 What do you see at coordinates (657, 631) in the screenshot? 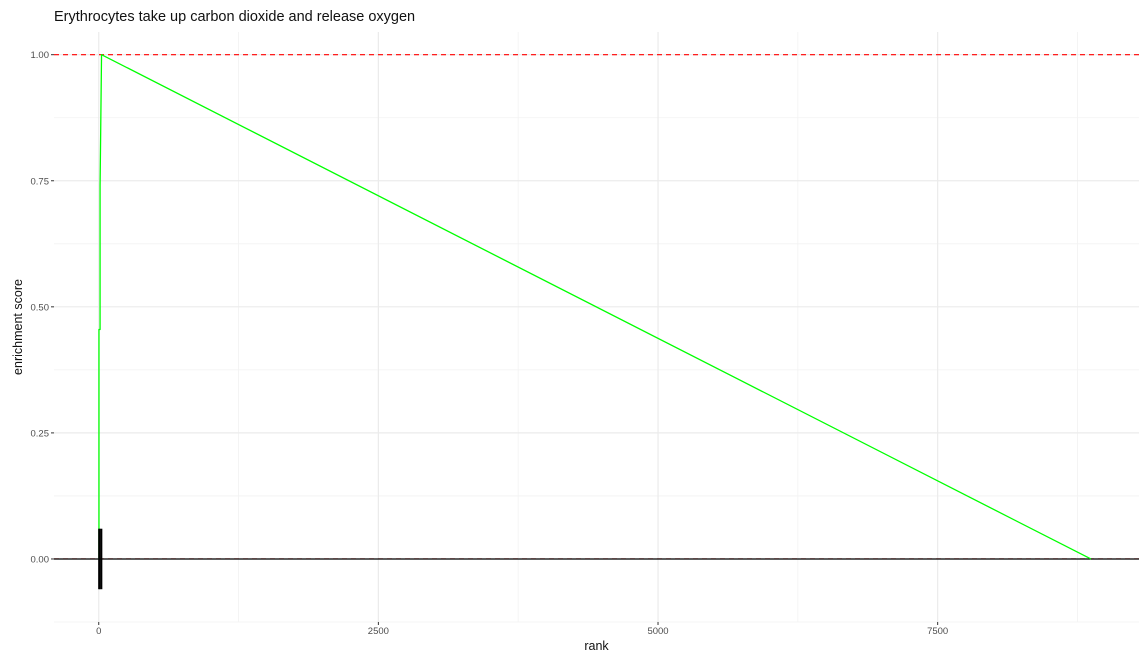
I see `x-tick-label: 5000` at bounding box center [657, 631].